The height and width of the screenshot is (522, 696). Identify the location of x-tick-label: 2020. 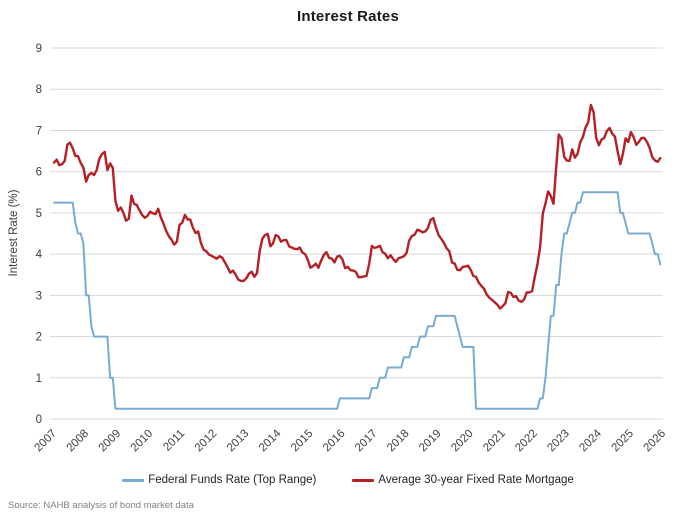
(462, 441).